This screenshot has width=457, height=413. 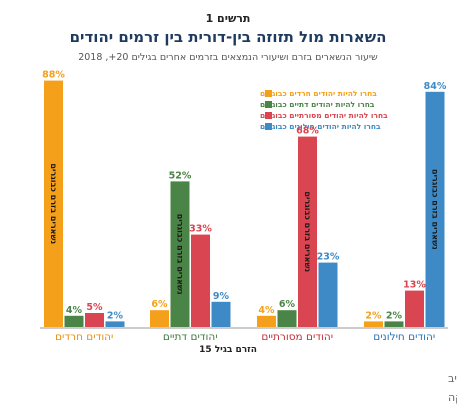 What do you see at coordinates (317, 104) in the screenshot?
I see `legend-label-2: בחרו להיות יהודים דתיים כבוגרים` at bounding box center [317, 104].